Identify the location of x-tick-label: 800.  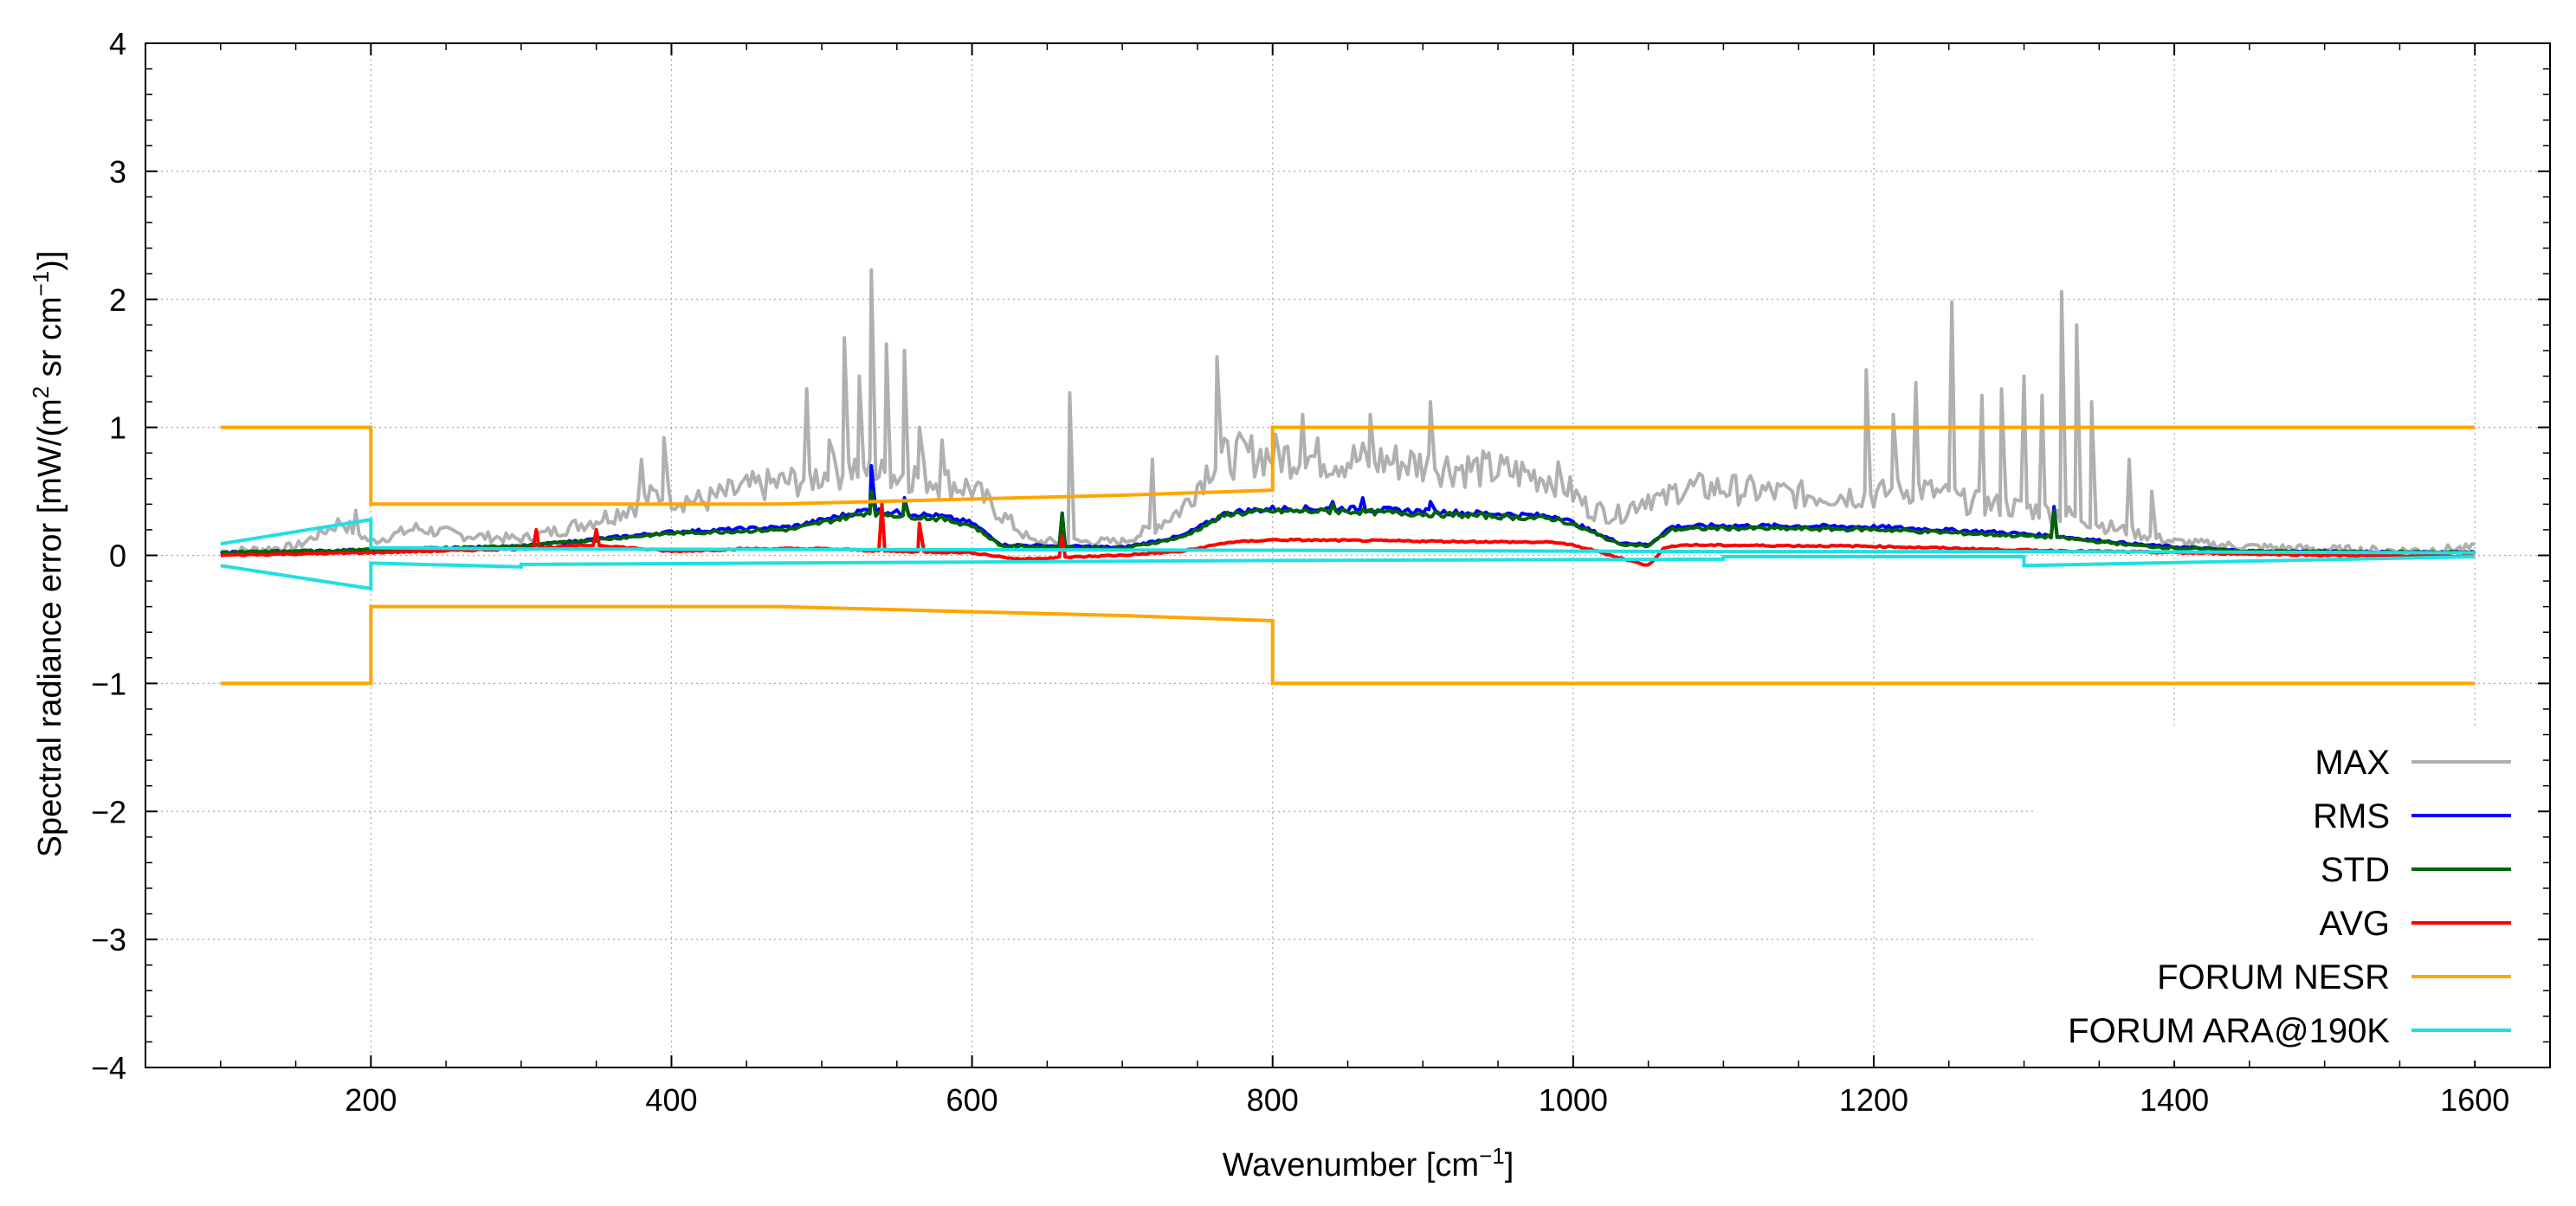
(1273, 1100).